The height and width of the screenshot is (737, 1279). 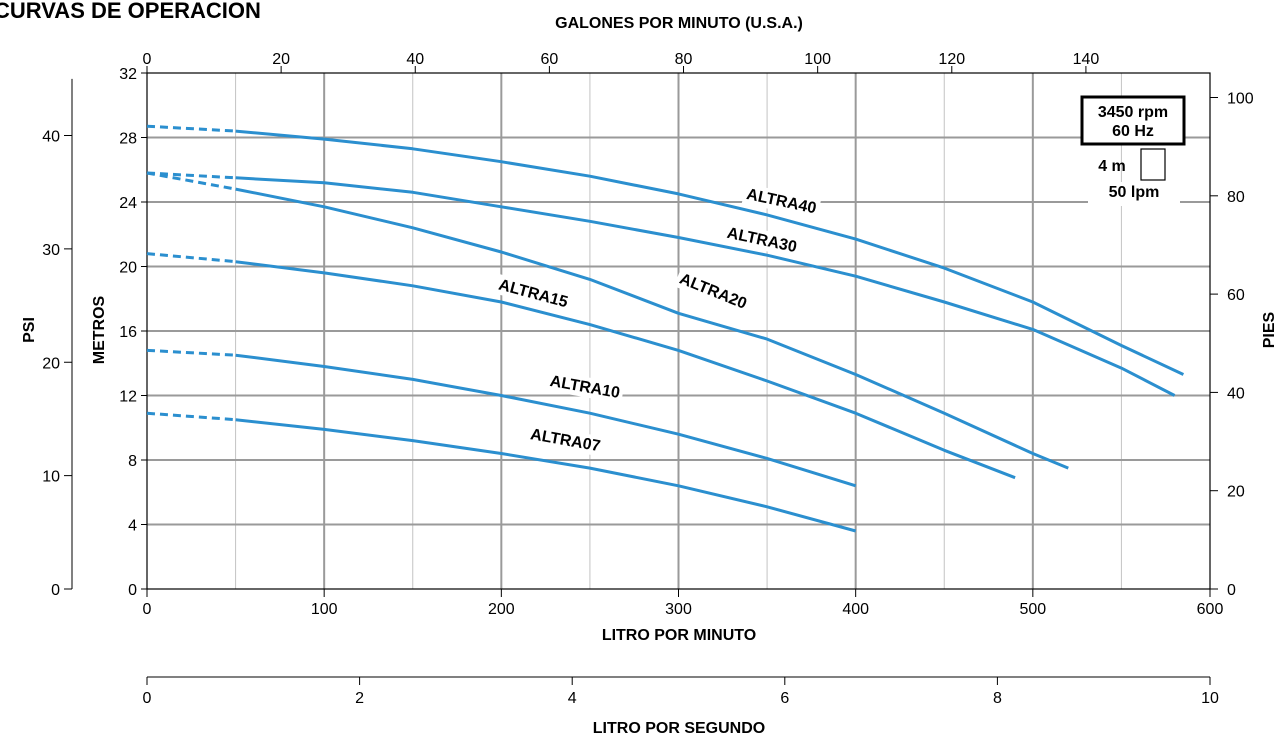 I want to click on y-tick-label: 16, so click(x=128, y=332).